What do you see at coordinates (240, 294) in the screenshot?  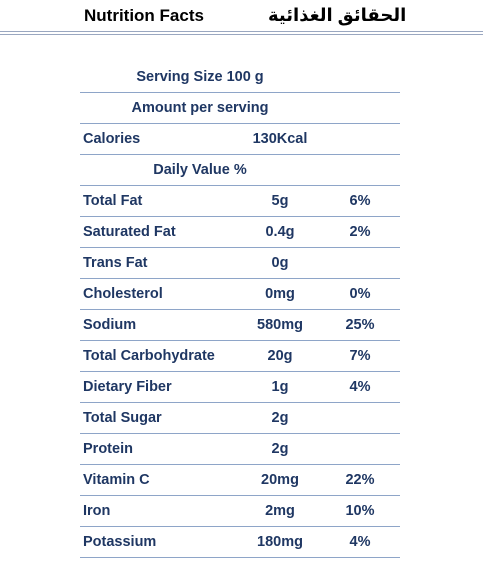 I see `nutrient-row: Cholesterol 0mg 0%` at bounding box center [240, 294].